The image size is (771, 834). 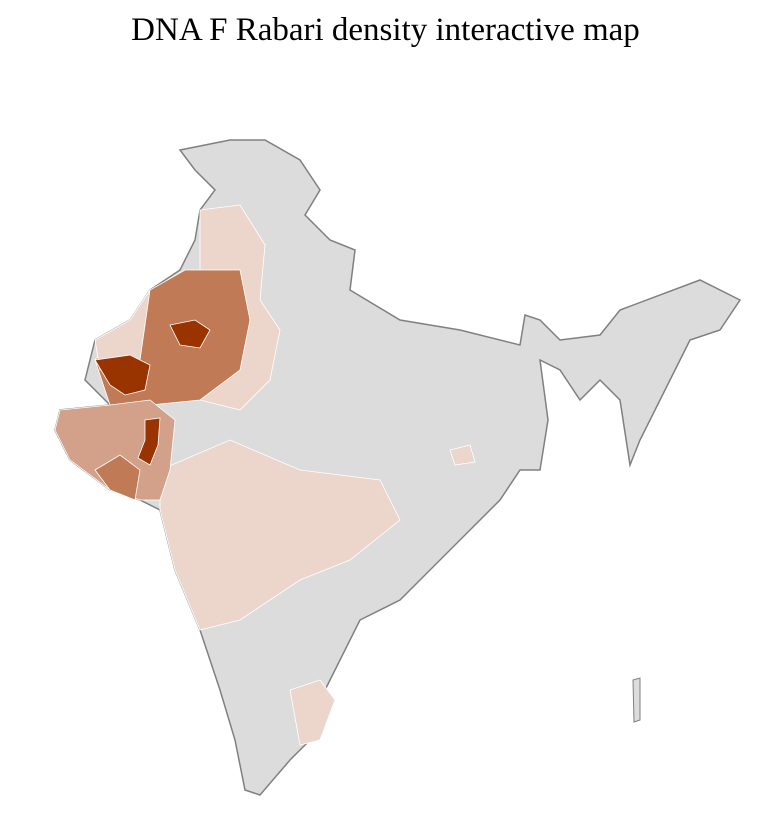 What do you see at coordinates (462, 455) in the screenshot?
I see `region-east-light` at bounding box center [462, 455].